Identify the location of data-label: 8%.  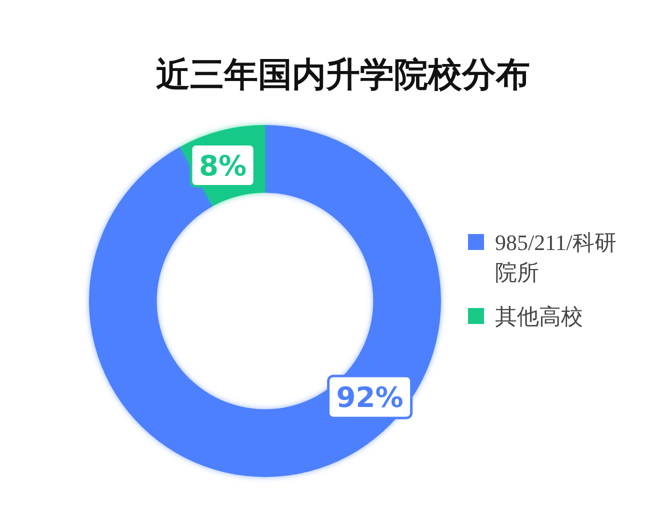
(223, 165).